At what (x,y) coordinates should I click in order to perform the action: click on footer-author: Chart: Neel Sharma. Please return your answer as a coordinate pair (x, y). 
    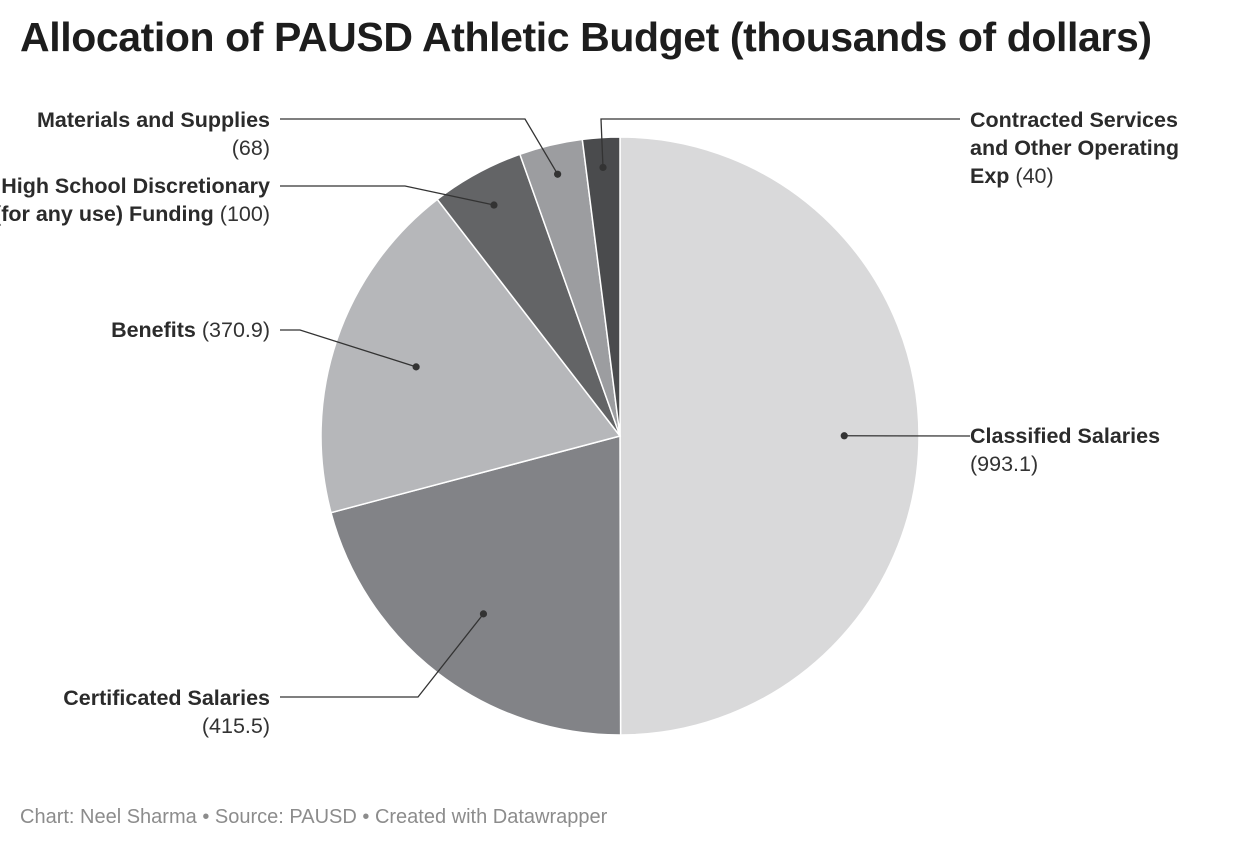
    Looking at the image, I should click on (108, 817).